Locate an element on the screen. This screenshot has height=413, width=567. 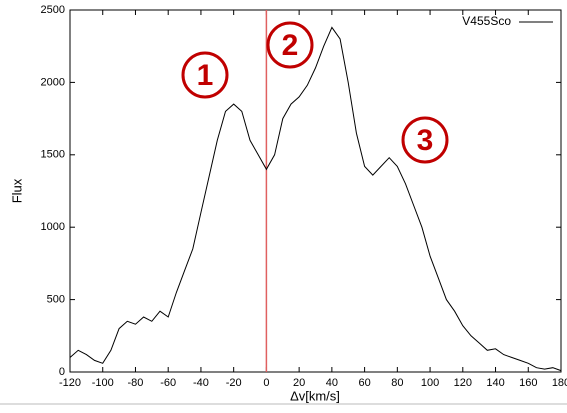
y-tick-label: 1500 is located at coordinates (53, 155).